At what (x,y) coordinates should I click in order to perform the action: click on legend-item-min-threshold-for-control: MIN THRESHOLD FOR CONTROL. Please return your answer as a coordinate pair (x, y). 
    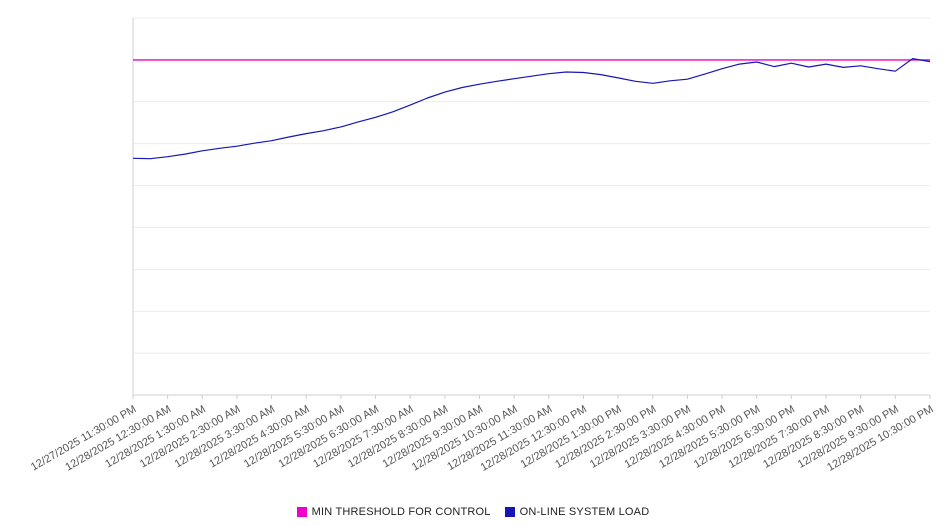
    Looking at the image, I should click on (393, 512).